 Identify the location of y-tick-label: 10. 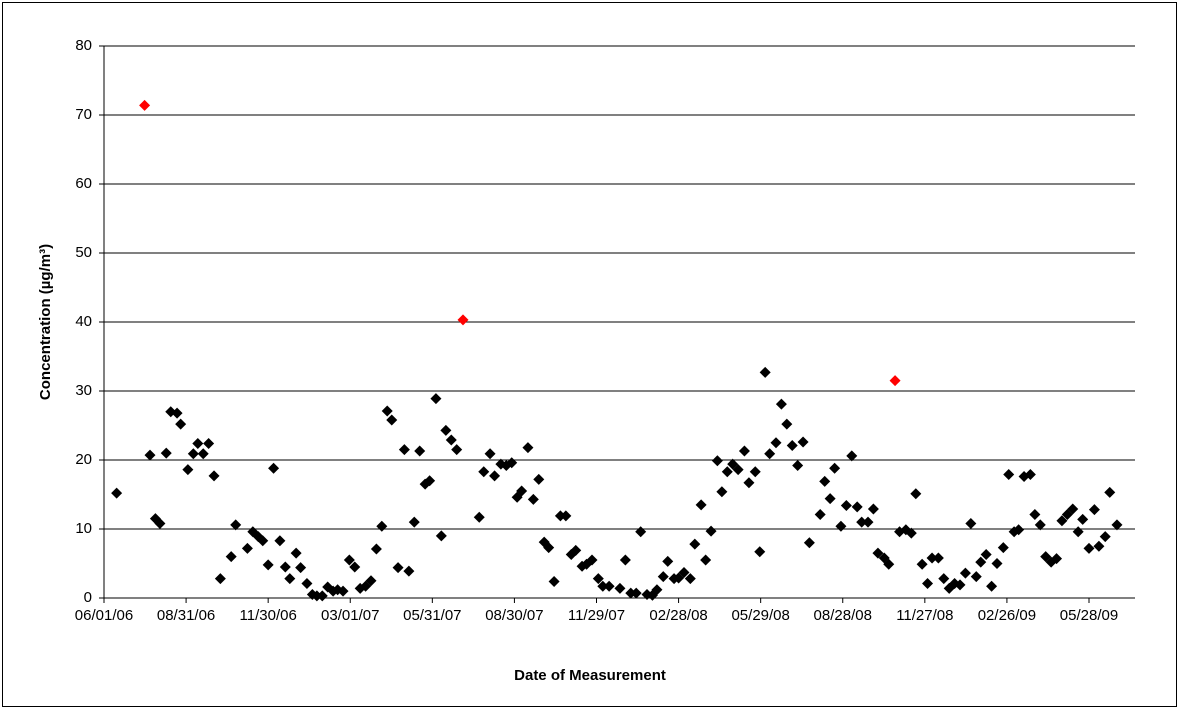
(83, 528).